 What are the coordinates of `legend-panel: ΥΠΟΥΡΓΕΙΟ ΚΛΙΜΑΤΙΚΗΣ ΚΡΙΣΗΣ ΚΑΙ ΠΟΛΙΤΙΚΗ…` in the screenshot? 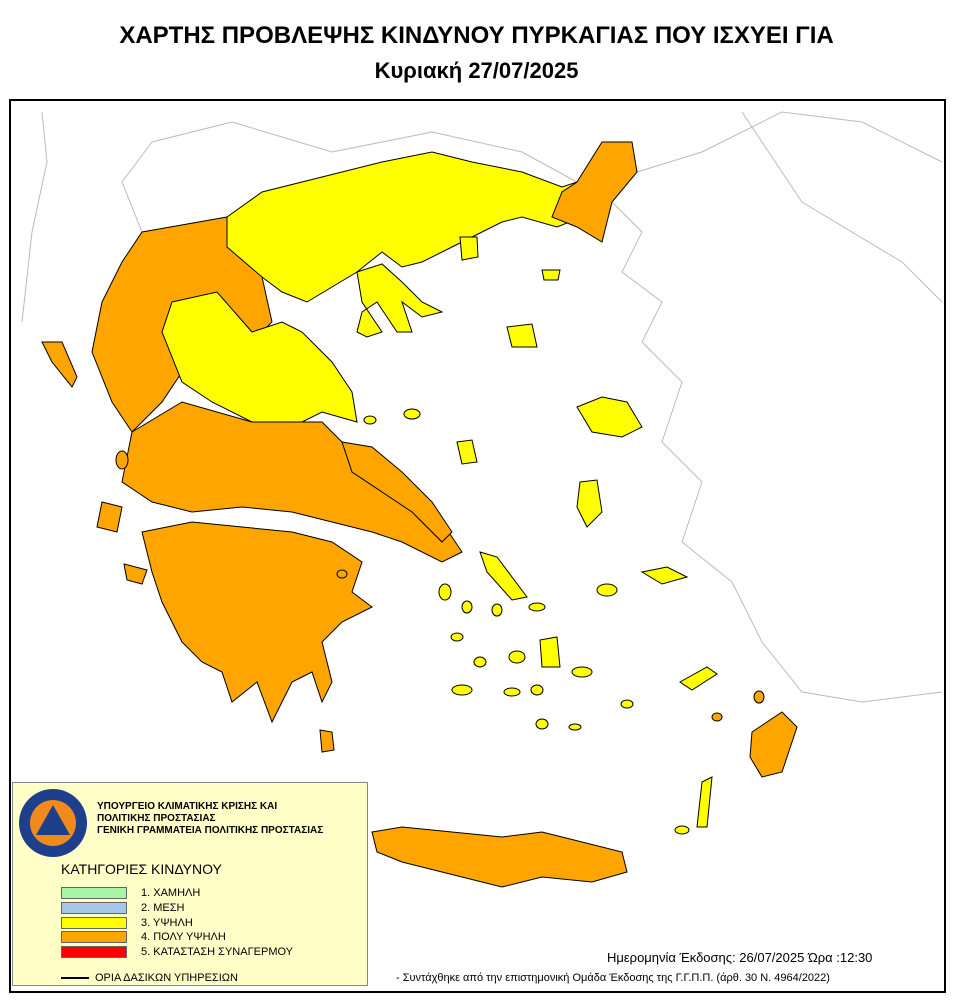 It's located at (190, 884).